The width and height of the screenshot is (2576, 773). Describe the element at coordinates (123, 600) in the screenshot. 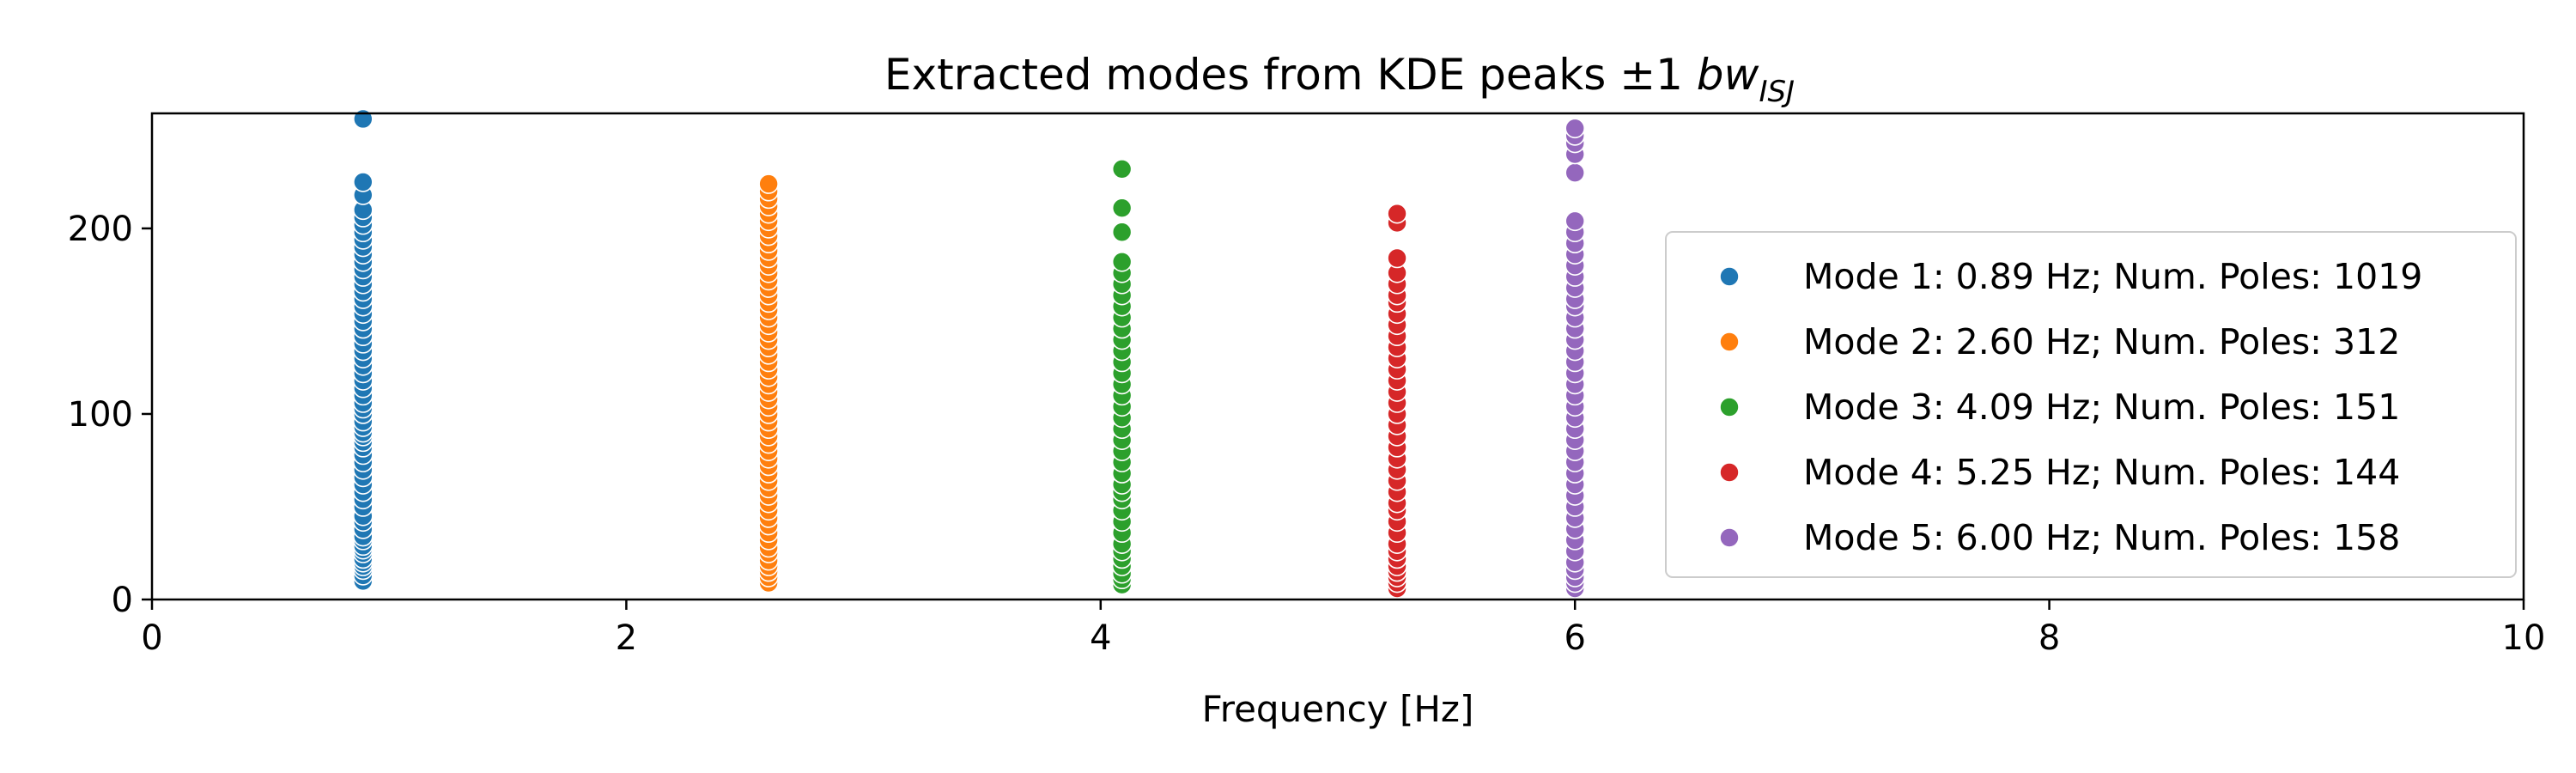

I see `y-tick-label: 0` at that location.